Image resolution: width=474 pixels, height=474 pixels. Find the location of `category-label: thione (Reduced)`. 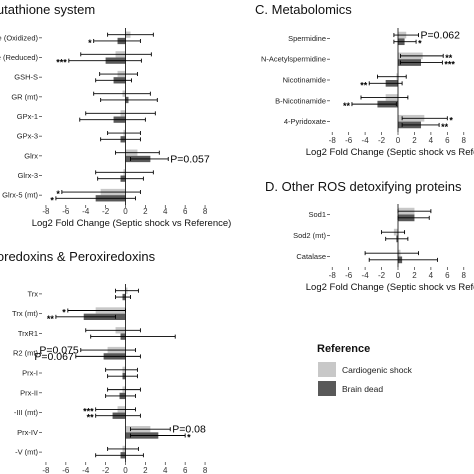

category-label: thione (Reduced) is located at coordinates (19, 57).